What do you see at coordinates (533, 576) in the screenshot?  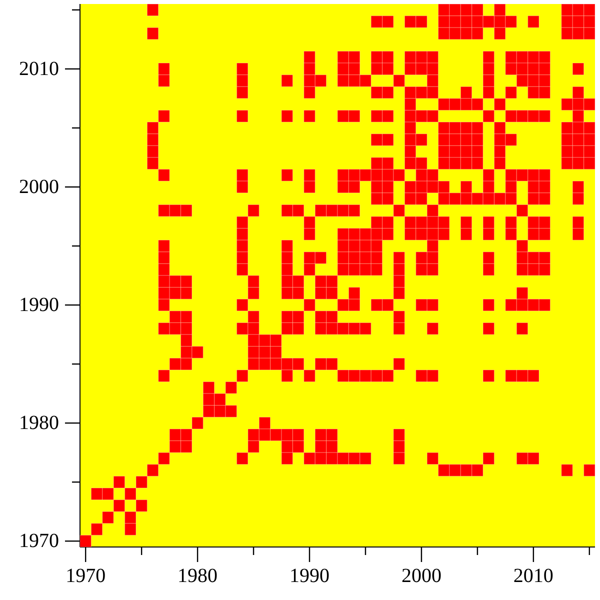 I see `x-tick-label: 2010` at bounding box center [533, 576].